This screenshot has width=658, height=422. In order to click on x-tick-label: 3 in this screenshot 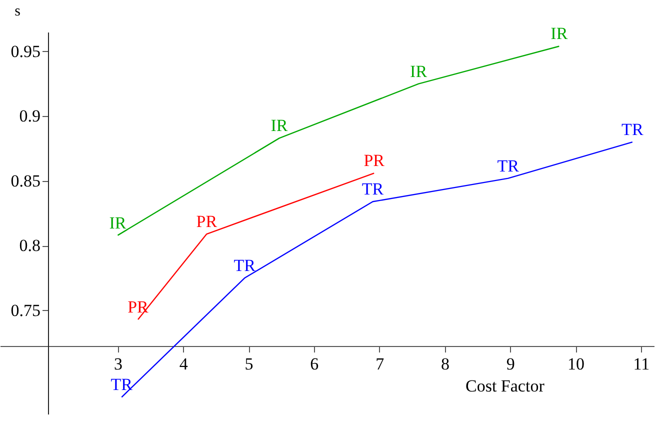, I will do `click(118, 364)`.